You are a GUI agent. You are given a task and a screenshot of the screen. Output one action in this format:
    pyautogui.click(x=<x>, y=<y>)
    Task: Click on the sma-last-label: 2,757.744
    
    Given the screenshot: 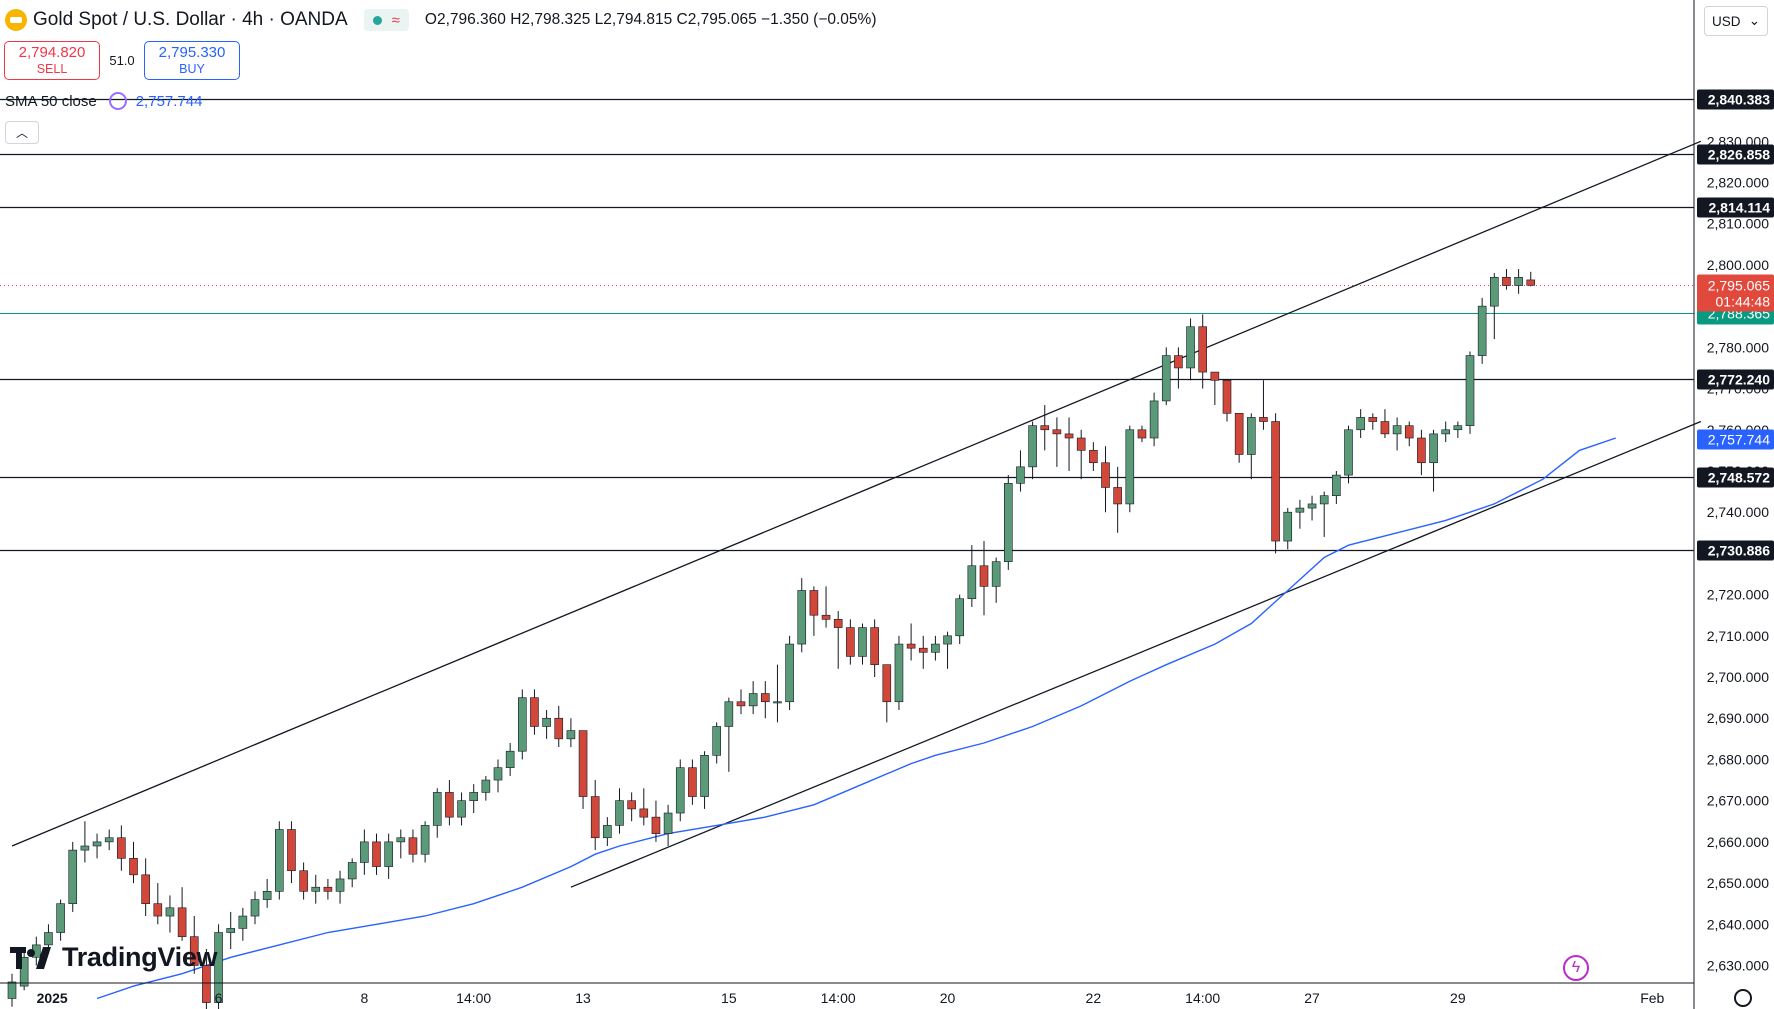 What is the action you would take?
    pyautogui.click(x=1739, y=440)
    